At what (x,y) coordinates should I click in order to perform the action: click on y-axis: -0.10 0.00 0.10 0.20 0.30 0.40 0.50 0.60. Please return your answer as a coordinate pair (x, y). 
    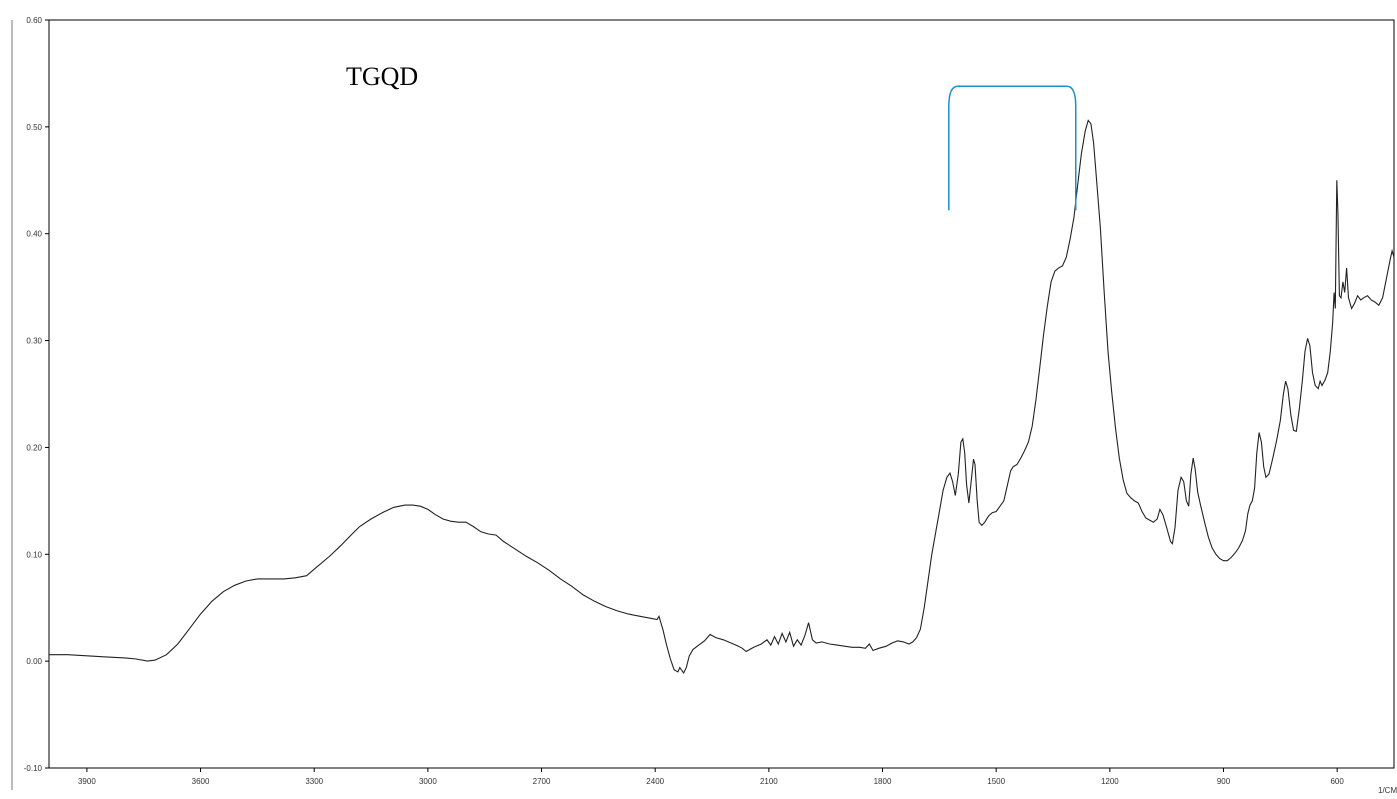
    Looking at the image, I should click on (36, 394).